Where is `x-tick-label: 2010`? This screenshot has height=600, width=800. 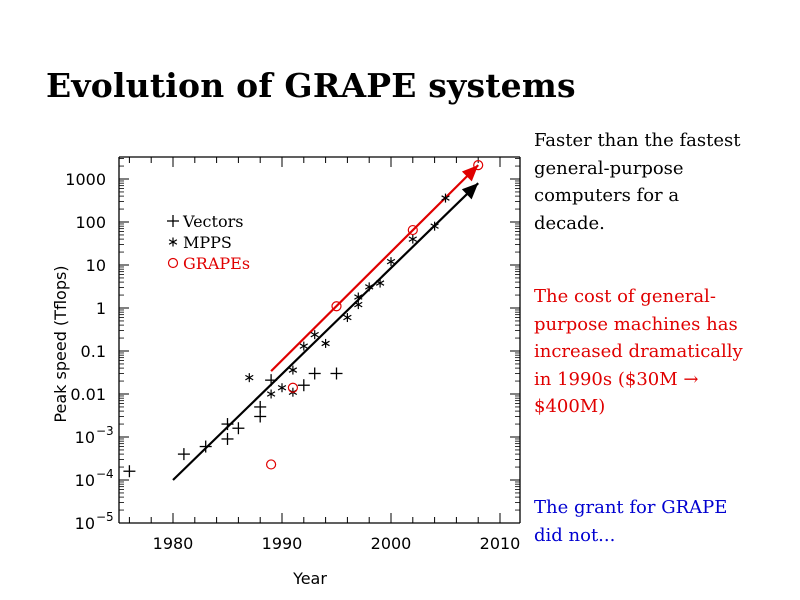 x-tick-label: 2010 is located at coordinates (500, 543).